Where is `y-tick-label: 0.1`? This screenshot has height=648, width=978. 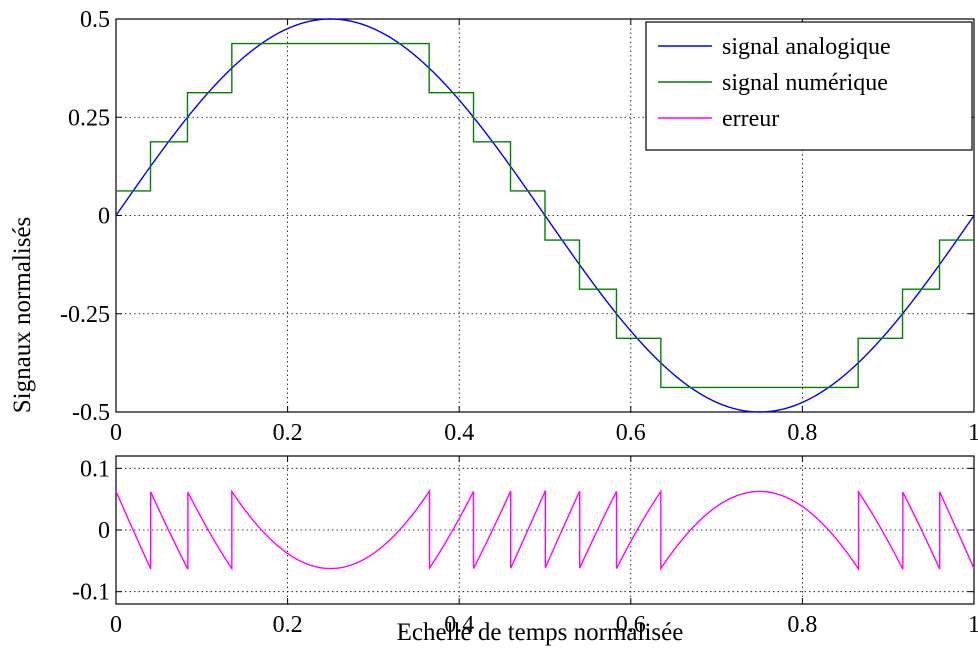 y-tick-label: 0.1 is located at coordinates (95, 469).